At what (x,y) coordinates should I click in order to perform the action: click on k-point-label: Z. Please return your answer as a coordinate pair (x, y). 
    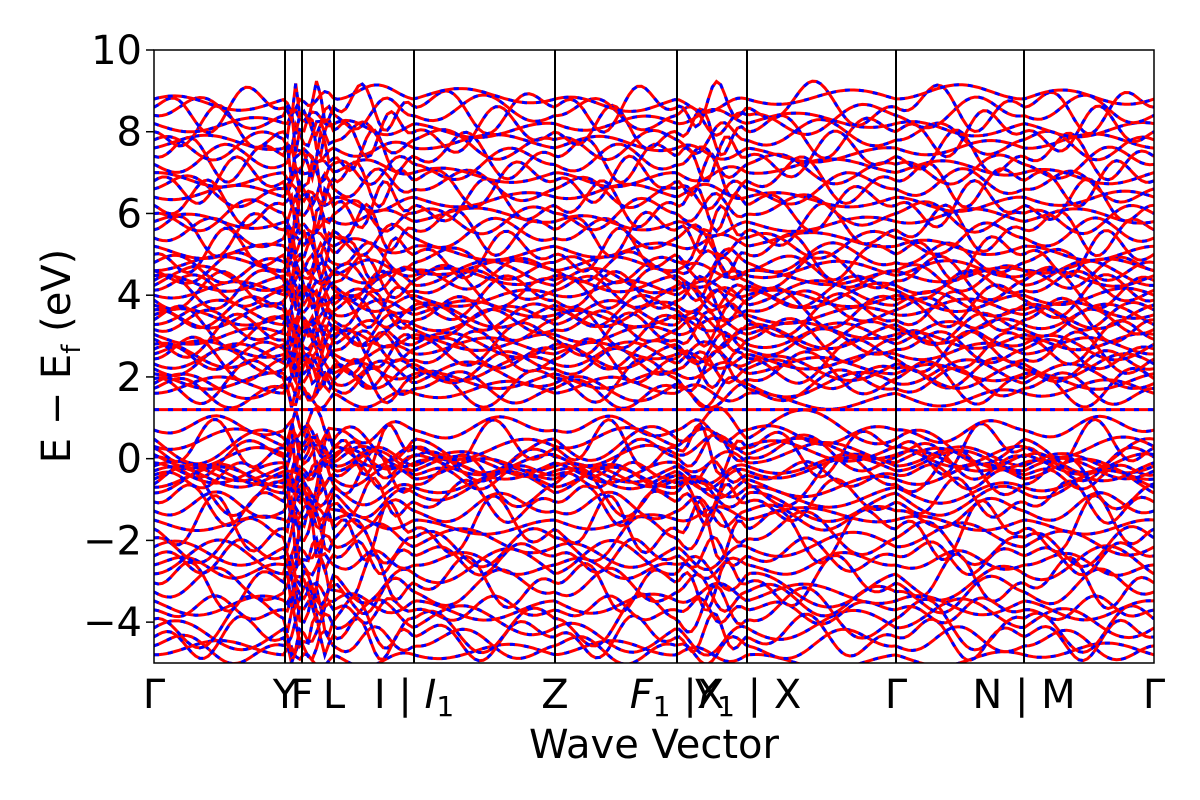
    Looking at the image, I should click on (554, 695).